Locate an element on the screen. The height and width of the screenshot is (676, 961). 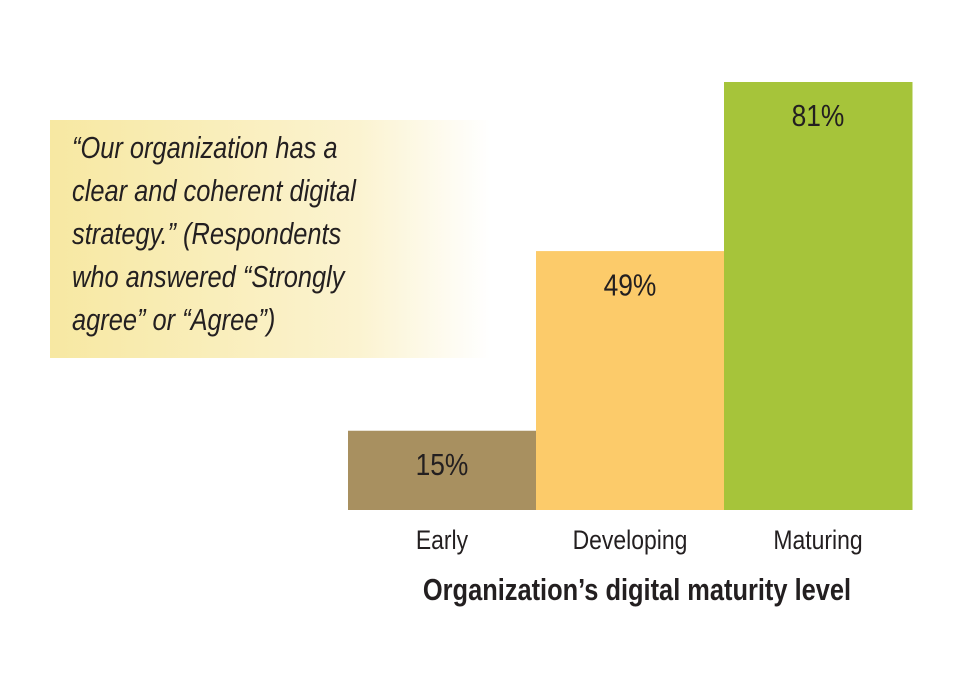
annotation-line: agree” or “Agree”) is located at coordinates (173, 320).